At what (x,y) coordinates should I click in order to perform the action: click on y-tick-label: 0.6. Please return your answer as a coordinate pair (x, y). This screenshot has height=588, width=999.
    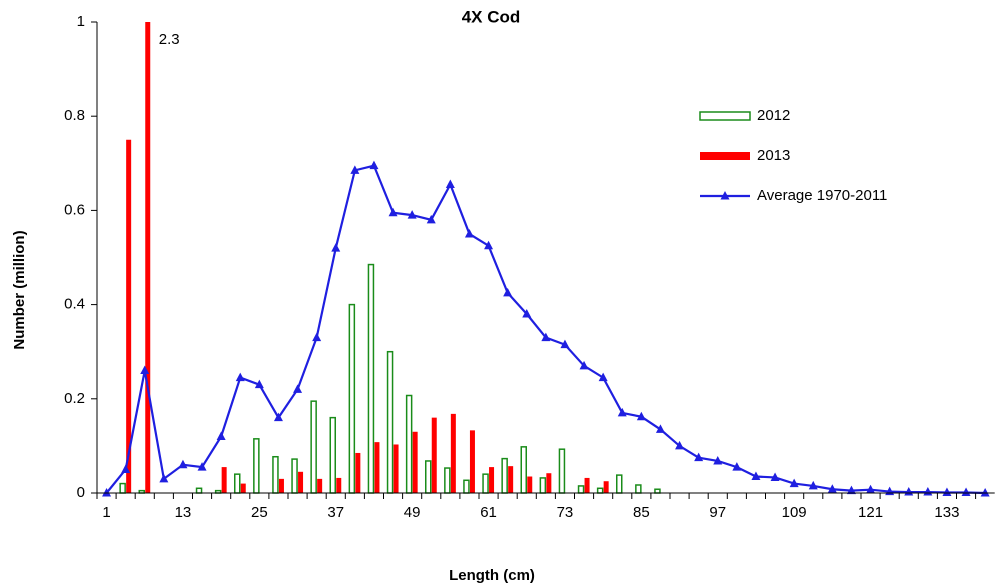
    Looking at the image, I should click on (74, 209).